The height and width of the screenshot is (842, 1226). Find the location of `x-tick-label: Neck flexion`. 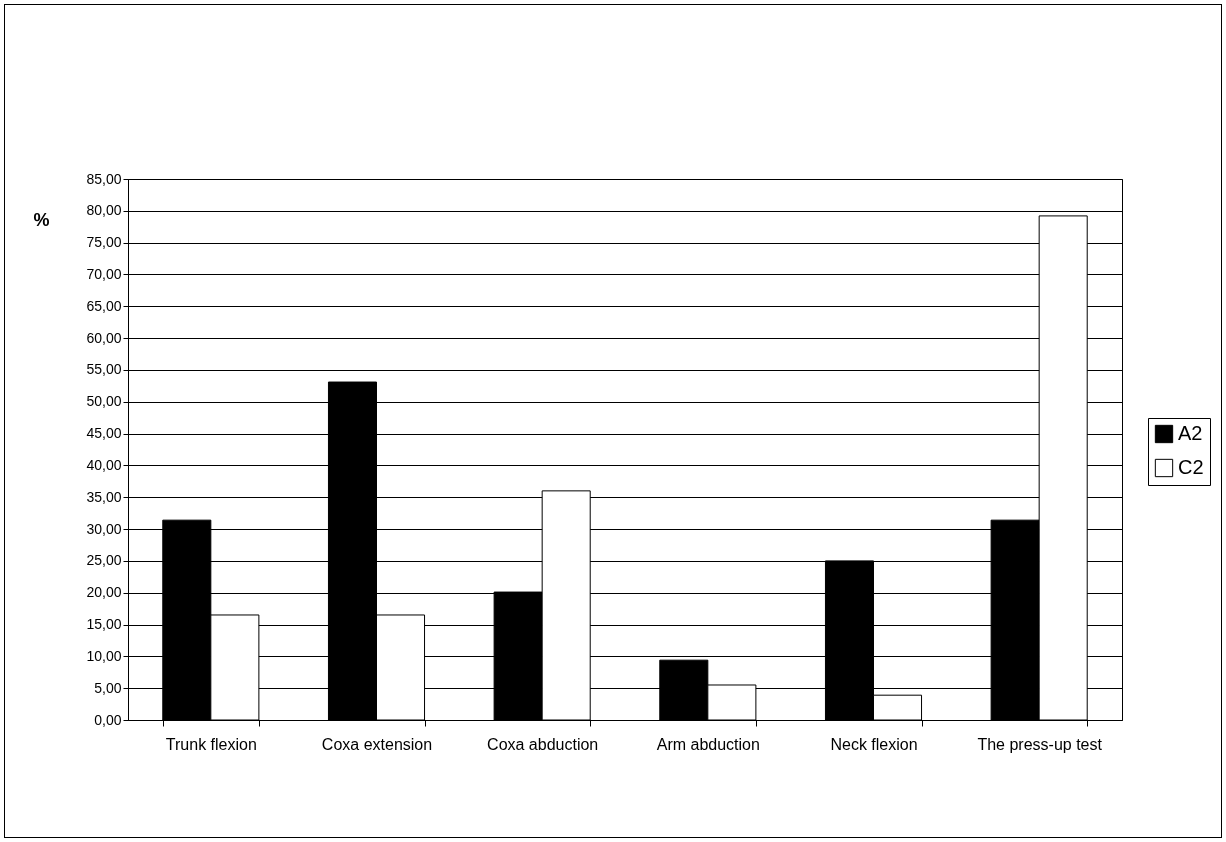

x-tick-label: Neck flexion is located at coordinates (874, 744).